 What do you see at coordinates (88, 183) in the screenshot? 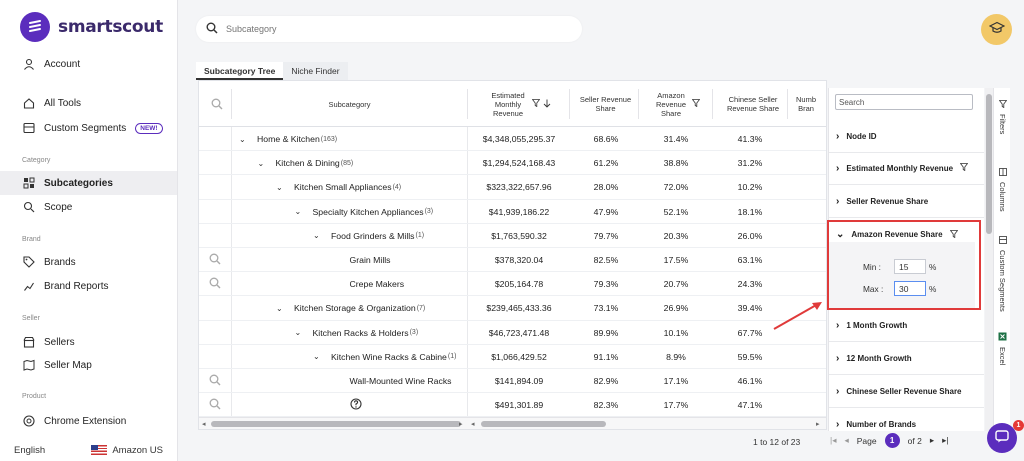
I see `nav-subcategories: Subcategories` at bounding box center [88, 183].